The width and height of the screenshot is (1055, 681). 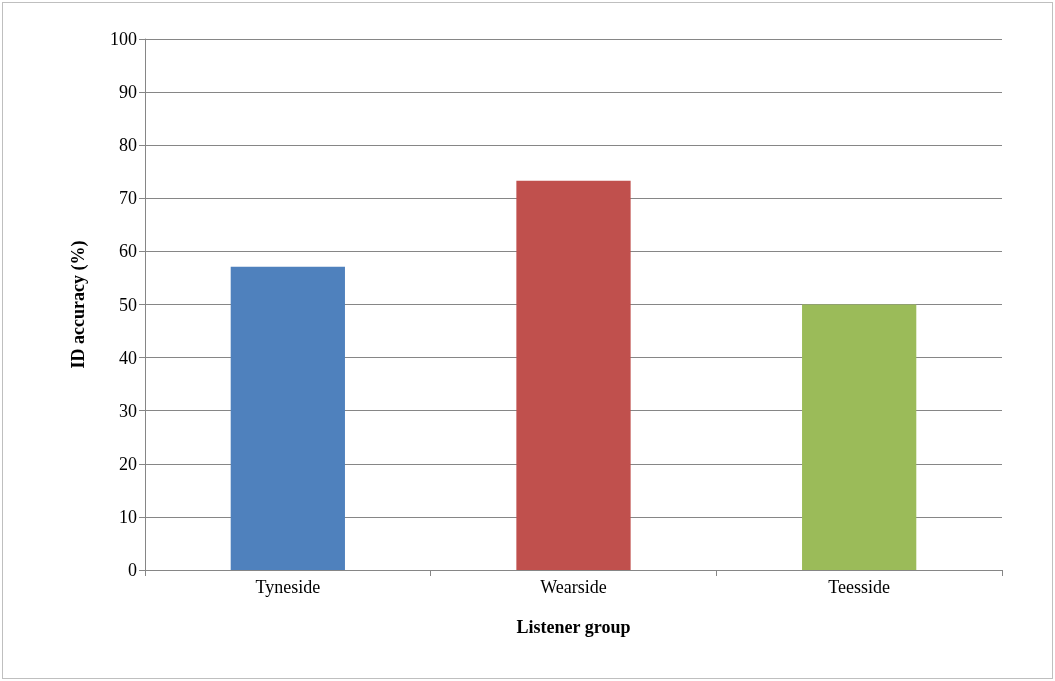 What do you see at coordinates (128, 145) in the screenshot?
I see `y-tick-label: 80` at bounding box center [128, 145].